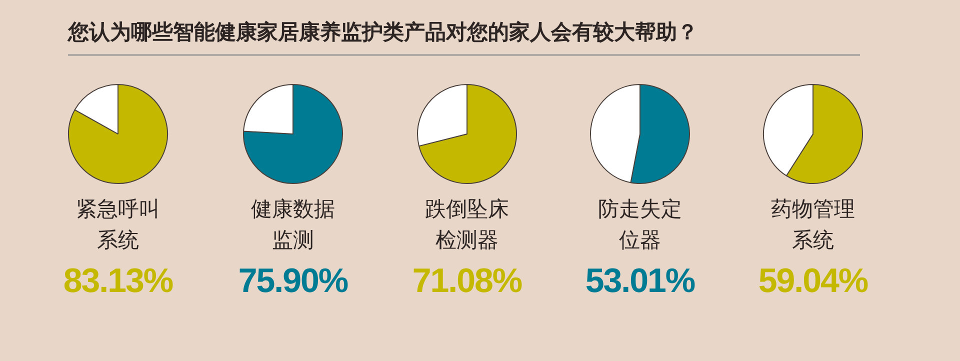 The height and width of the screenshot is (361, 960). What do you see at coordinates (467, 225) in the screenshot?
I see `text: 跌倒坠床检测器` at bounding box center [467, 225].